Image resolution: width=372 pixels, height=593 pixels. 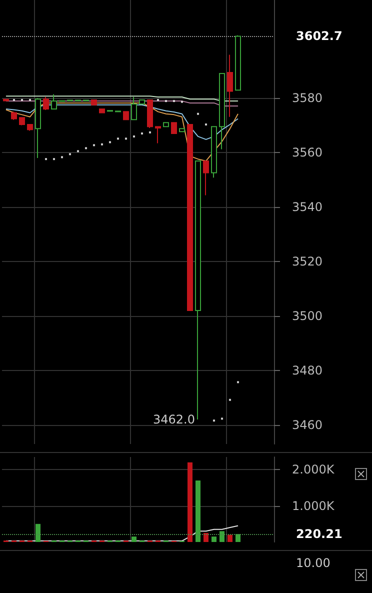 What do you see at coordinates (307, 261) in the screenshot?
I see `y-tick-label: 3520` at bounding box center [307, 261].